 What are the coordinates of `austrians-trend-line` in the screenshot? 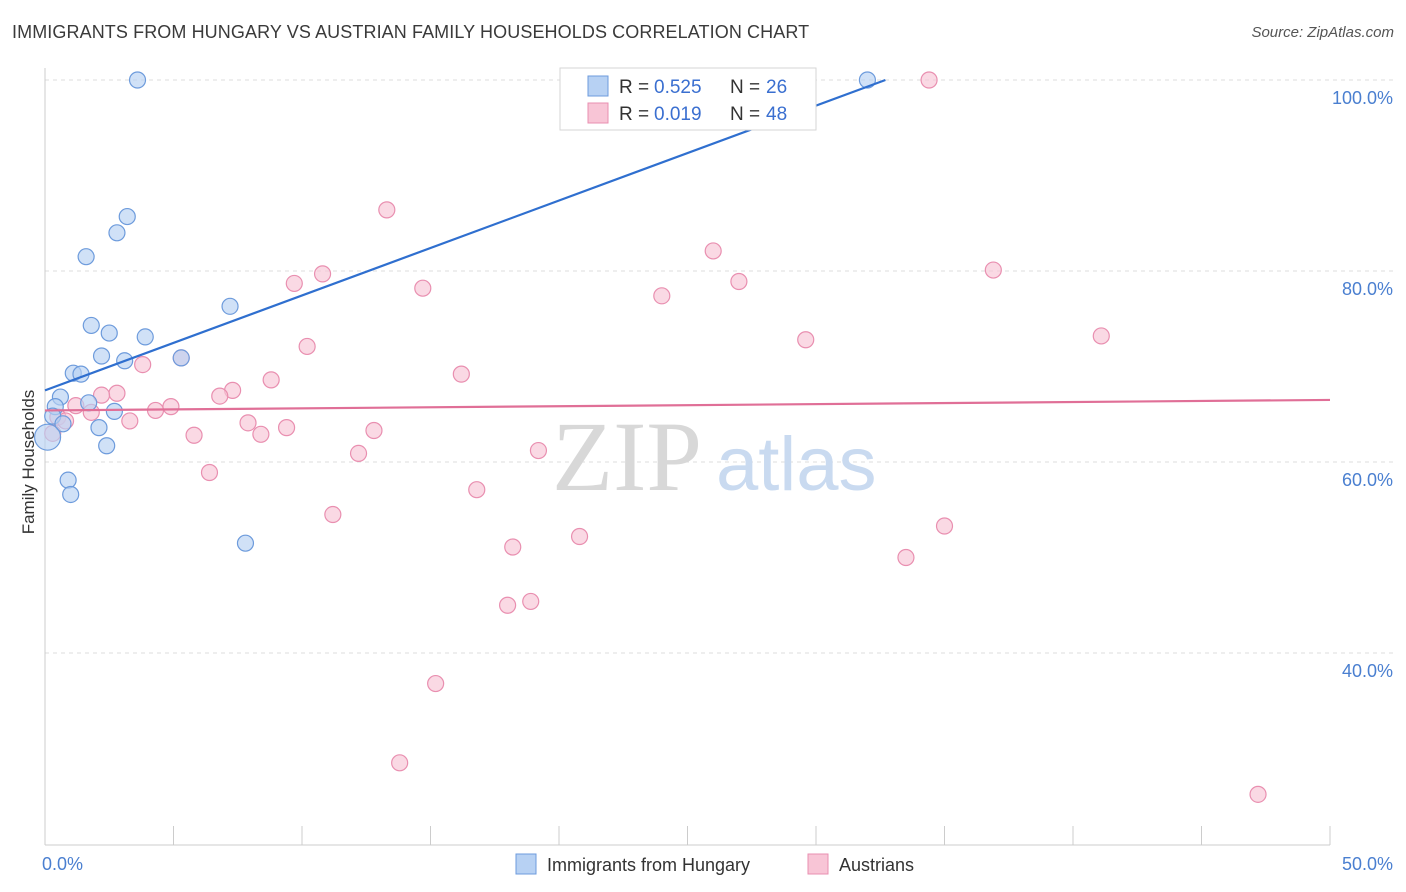 It's located at (687, 405).